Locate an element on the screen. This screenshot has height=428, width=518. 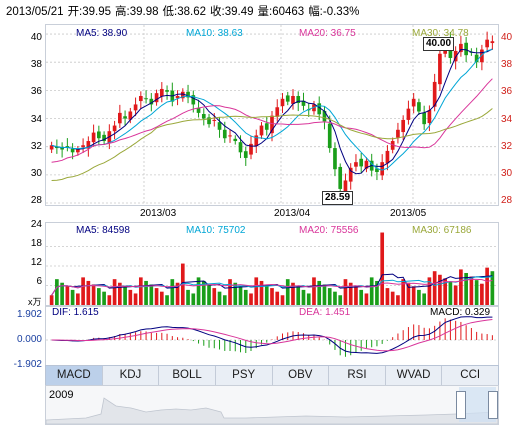
vol-ma20-label: MA20: 75556 is located at coordinates (329, 230).